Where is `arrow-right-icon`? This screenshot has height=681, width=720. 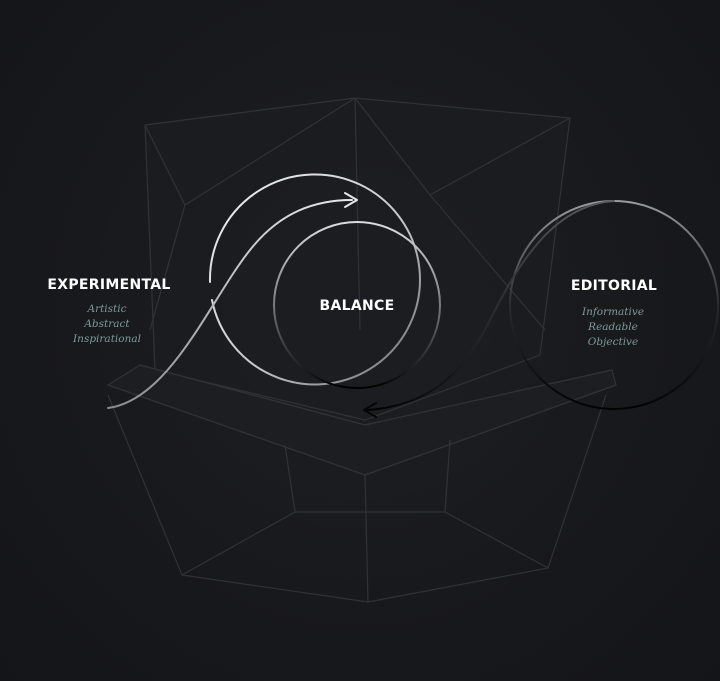 arrow-right-icon is located at coordinates (351, 200).